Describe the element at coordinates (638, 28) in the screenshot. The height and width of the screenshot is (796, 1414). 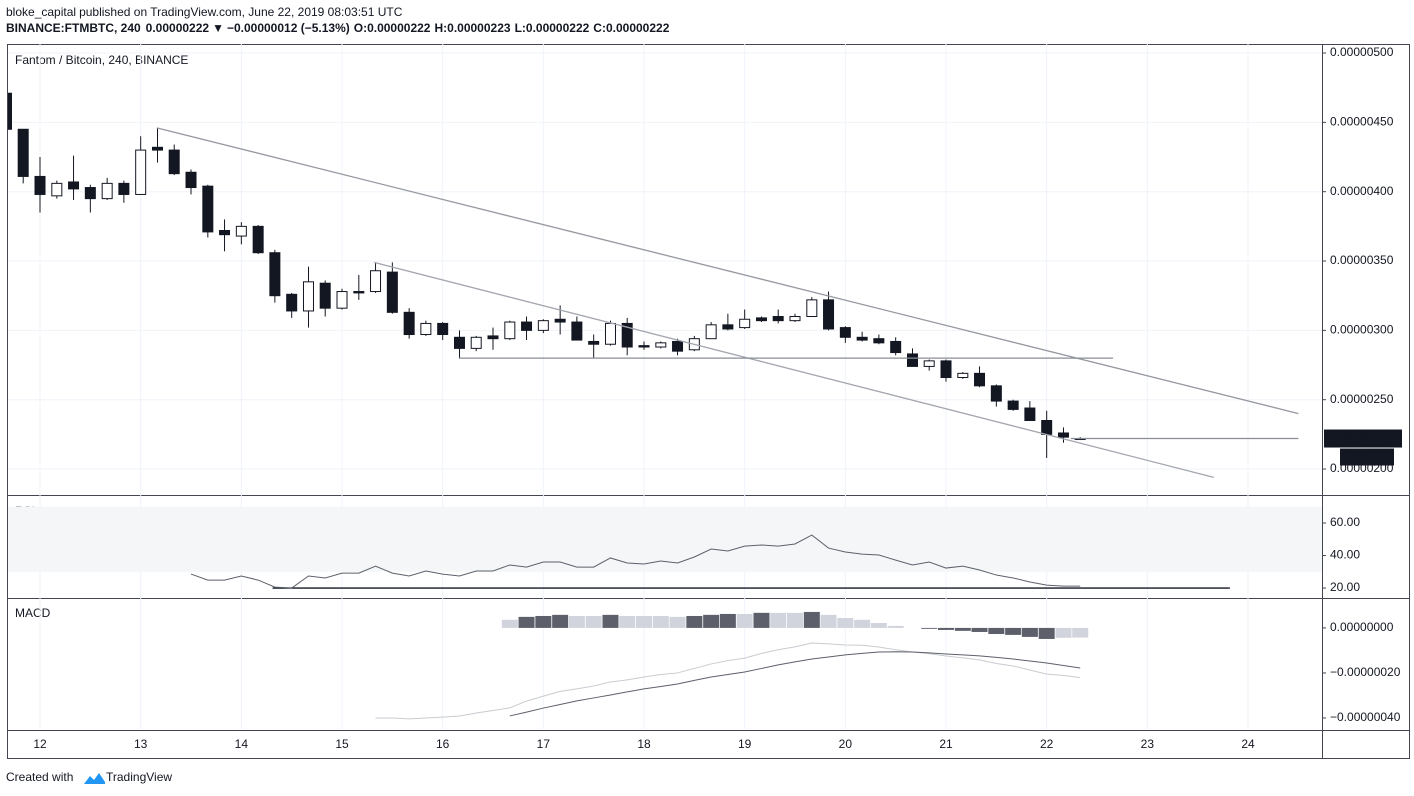
I see `header-text: 0.00000222` at that location.